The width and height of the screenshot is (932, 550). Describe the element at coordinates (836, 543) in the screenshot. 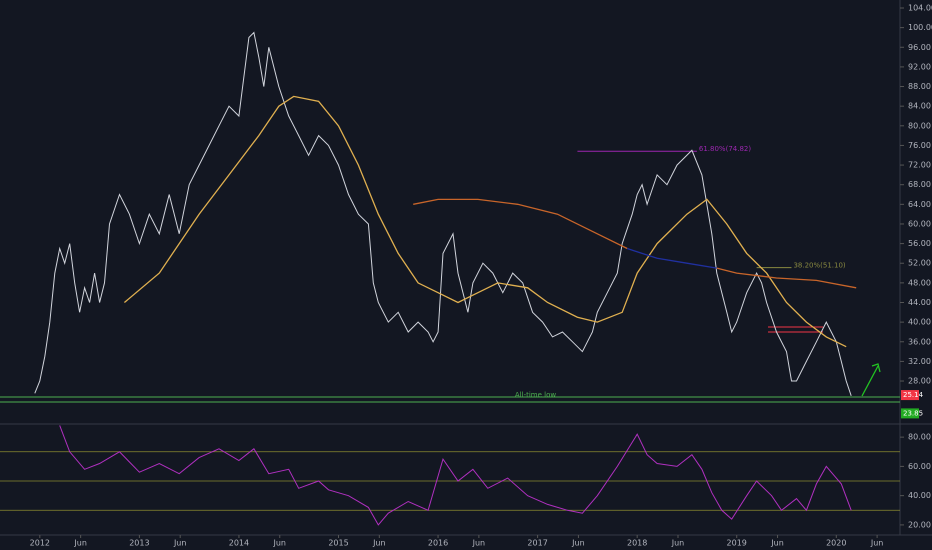

I see `x-tick-label: 2020` at that location.